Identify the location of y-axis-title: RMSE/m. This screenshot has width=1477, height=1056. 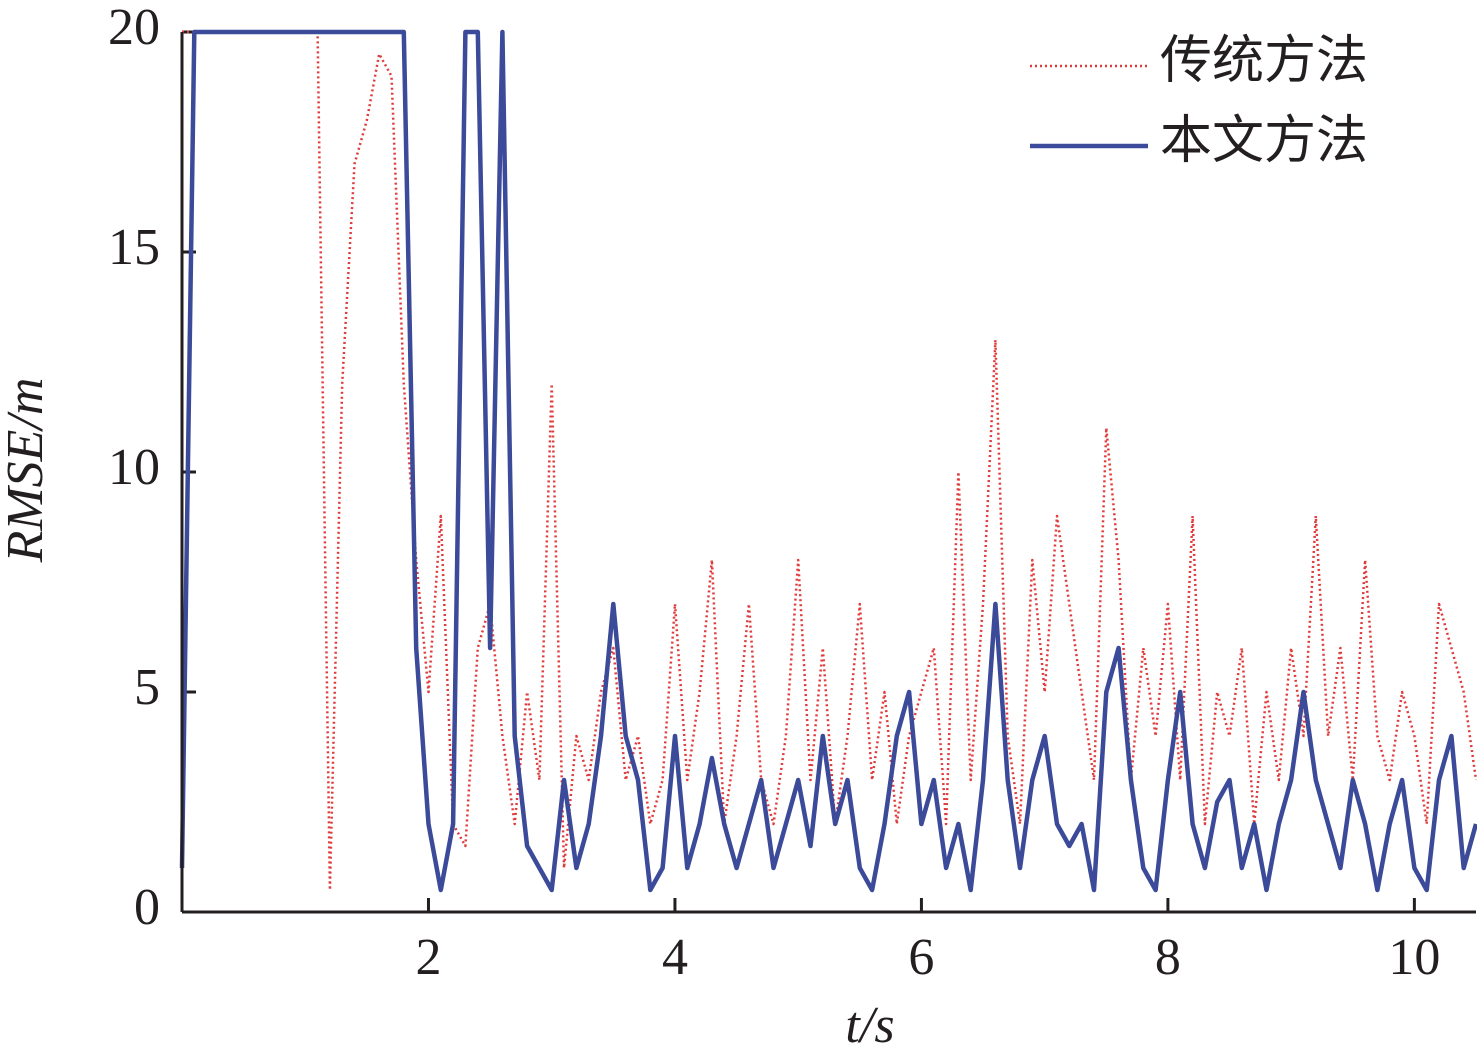
(27, 471).